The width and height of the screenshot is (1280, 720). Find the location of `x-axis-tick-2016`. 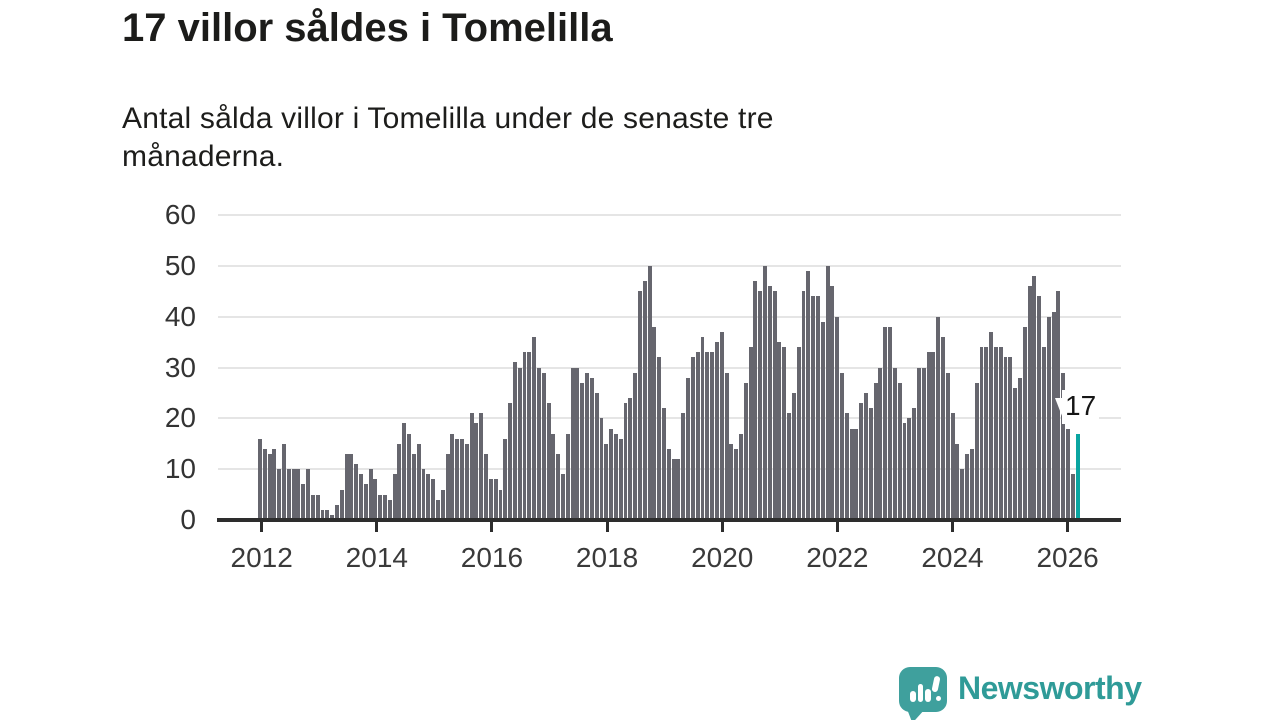

x-axis-tick-2016 is located at coordinates (492, 526).